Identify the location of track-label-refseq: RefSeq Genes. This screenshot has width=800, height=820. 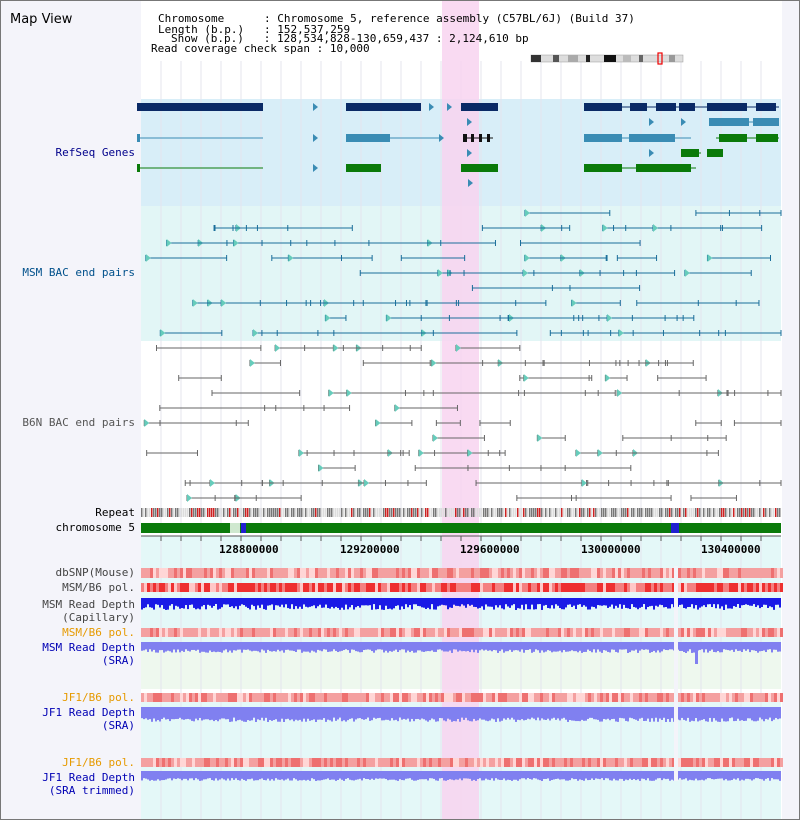
(95, 152).